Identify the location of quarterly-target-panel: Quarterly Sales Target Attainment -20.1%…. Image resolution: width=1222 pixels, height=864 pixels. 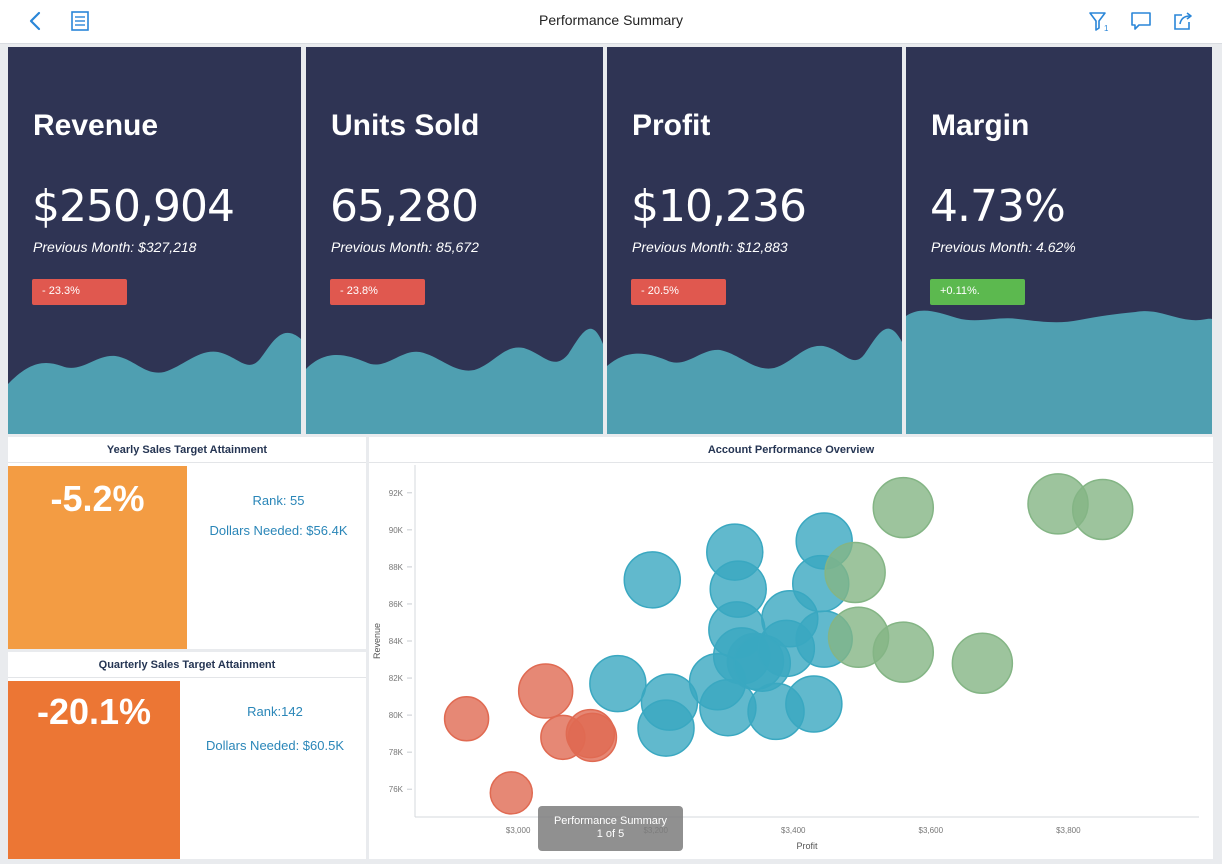
(187, 755).